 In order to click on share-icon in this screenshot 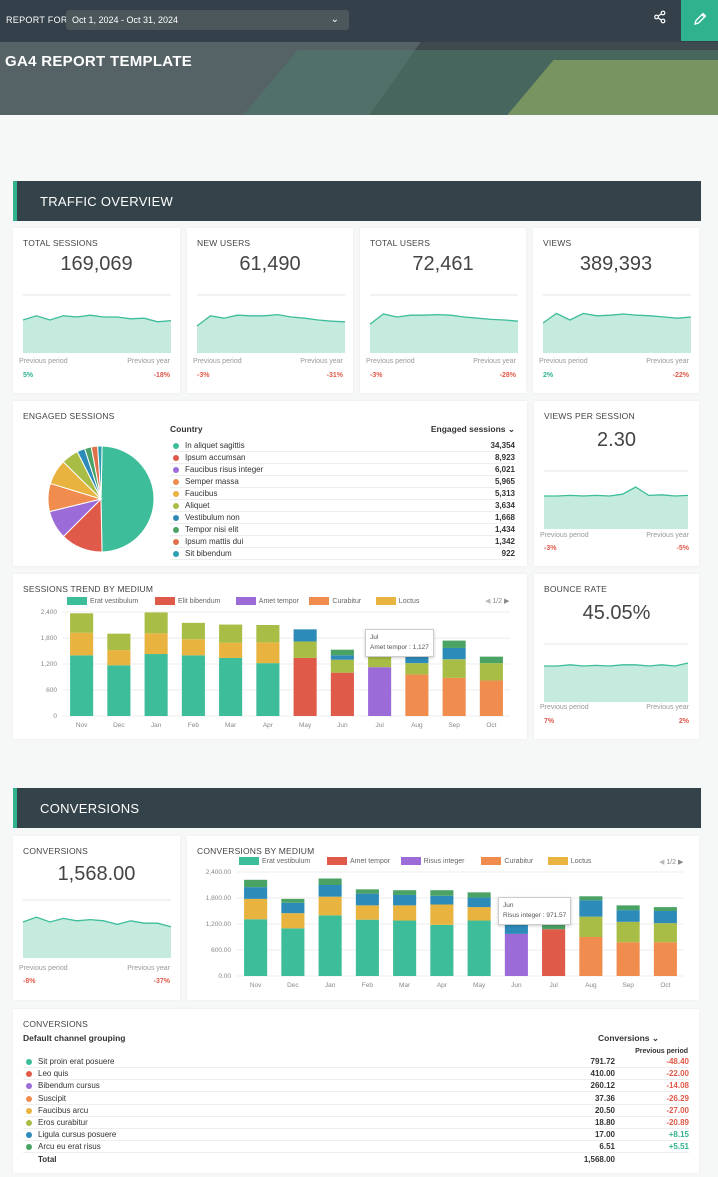, I will do `click(660, 20)`.